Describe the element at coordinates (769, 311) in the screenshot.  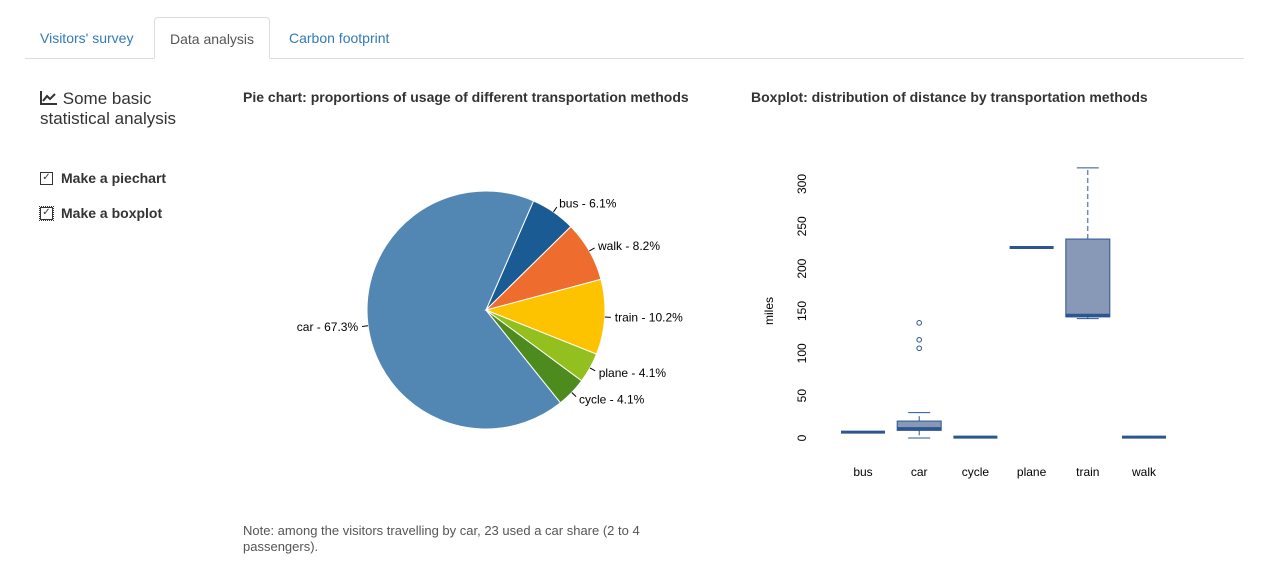
I see `y-axis-label: miles` at that location.